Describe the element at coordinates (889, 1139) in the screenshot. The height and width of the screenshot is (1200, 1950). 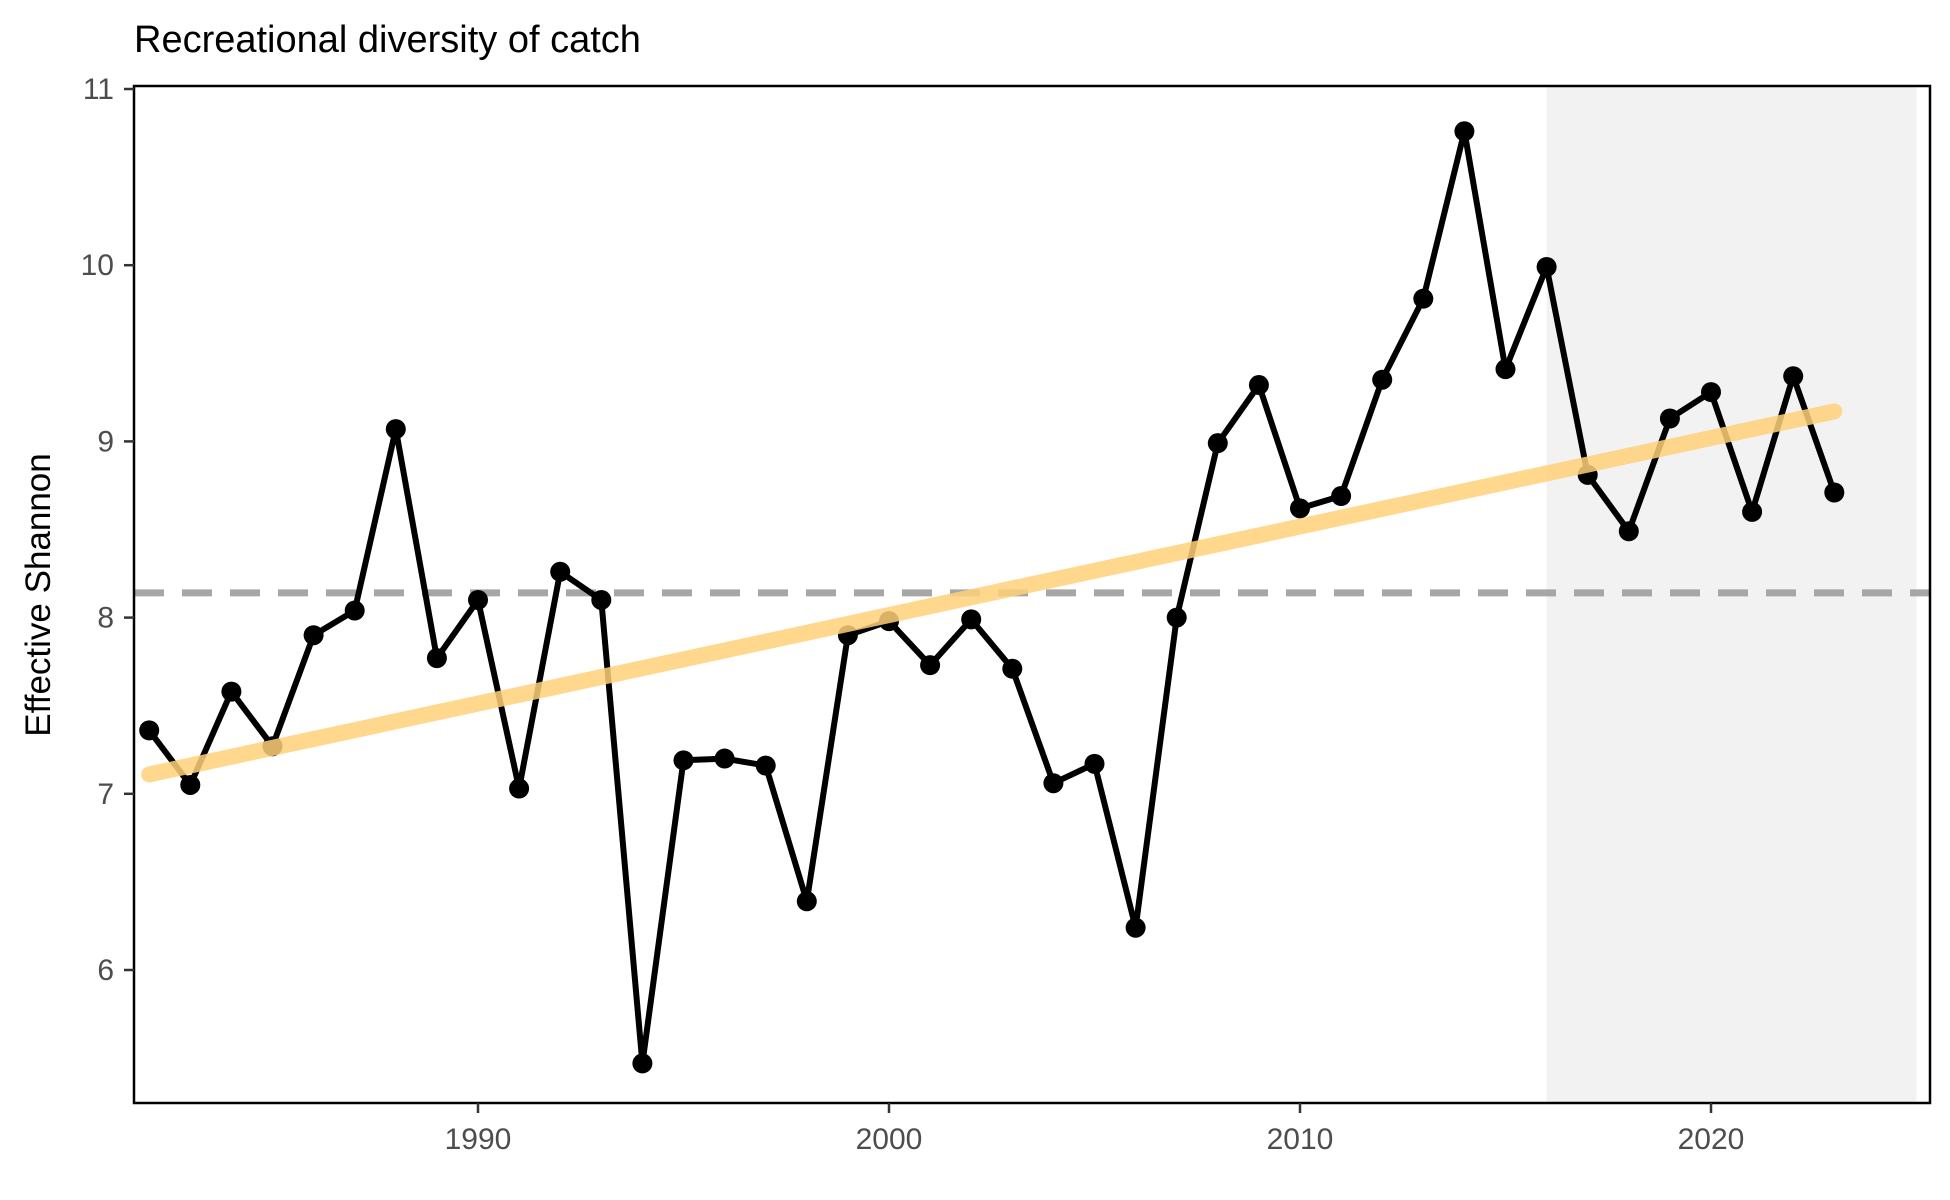
I see `x-tick-label: 2000` at that location.